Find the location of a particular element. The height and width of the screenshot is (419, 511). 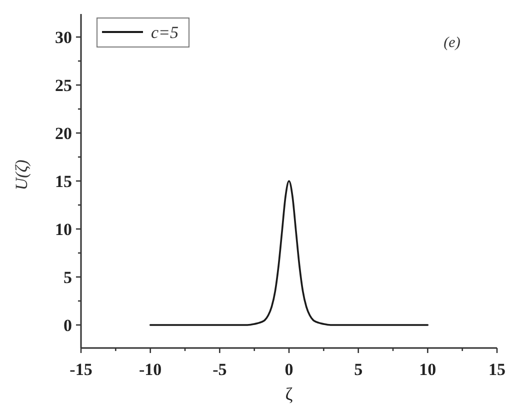

y-tick-label: 25 is located at coordinates (63, 85).